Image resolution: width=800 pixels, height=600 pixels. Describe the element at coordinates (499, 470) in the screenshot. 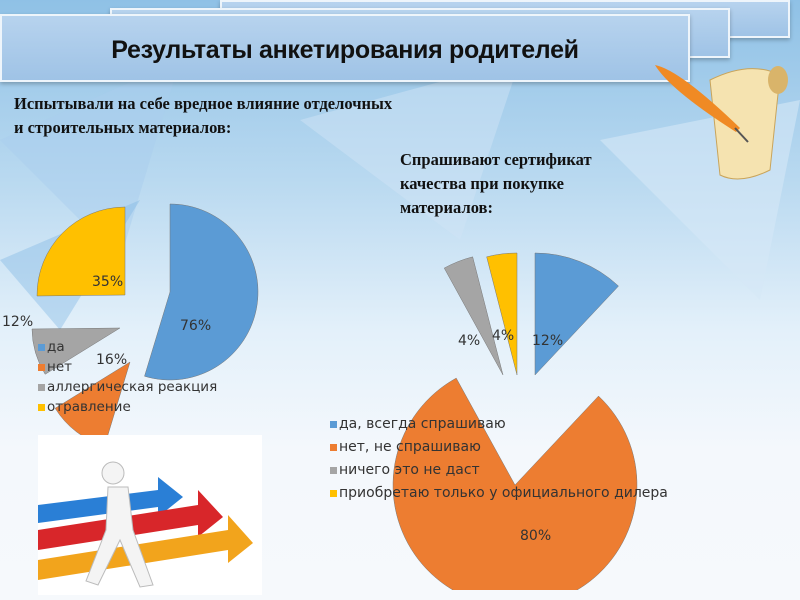

I see `legend-item: ничего это не даст` at that location.